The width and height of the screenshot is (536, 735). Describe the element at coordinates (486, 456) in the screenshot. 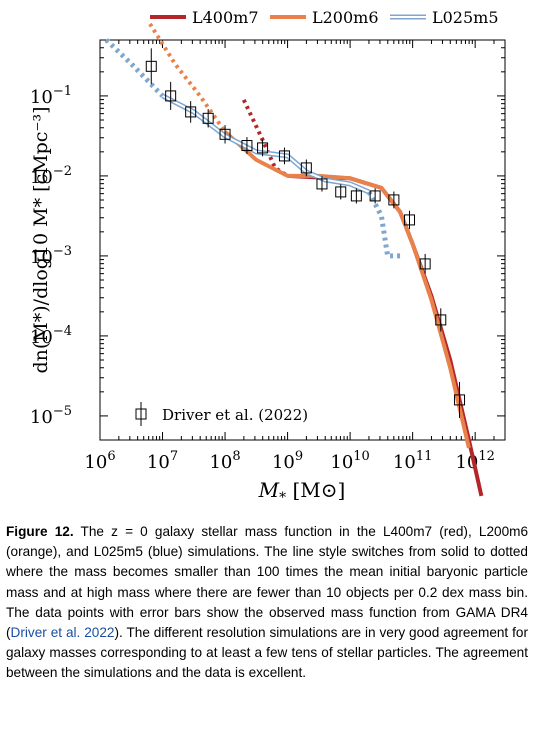

I see `x-tick-exponent: 12` at that location.